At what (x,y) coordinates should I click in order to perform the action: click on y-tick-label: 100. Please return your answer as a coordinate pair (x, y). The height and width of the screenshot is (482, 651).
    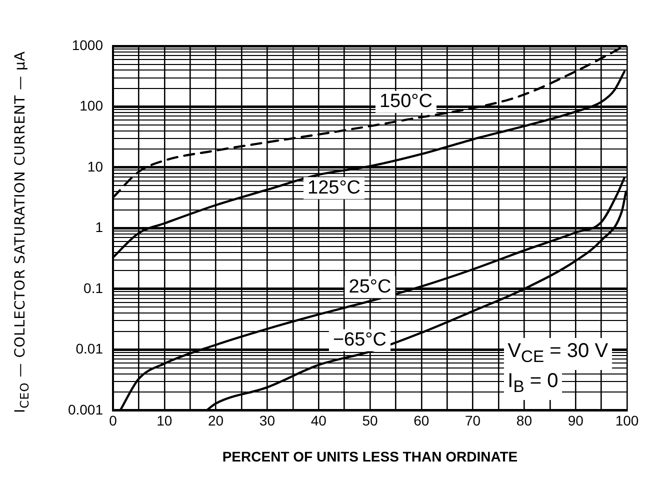
    Looking at the image, I should click on (92, 106).